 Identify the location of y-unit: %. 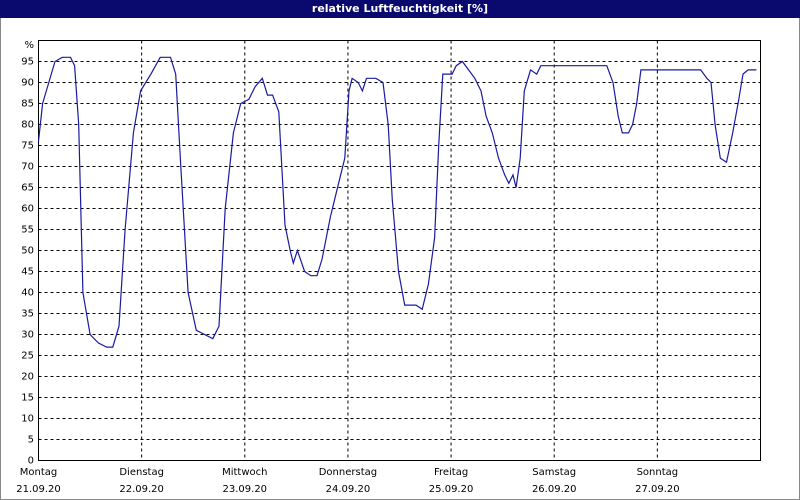
(29, 45).